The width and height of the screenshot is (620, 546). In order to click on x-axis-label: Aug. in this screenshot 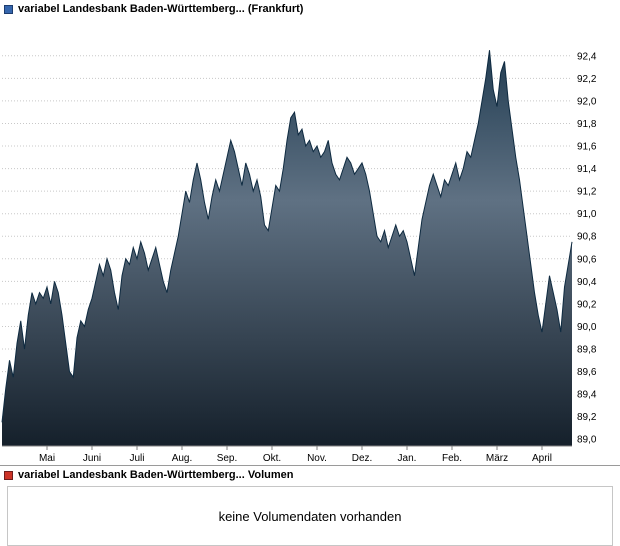, I will do `click(182, 458)`.